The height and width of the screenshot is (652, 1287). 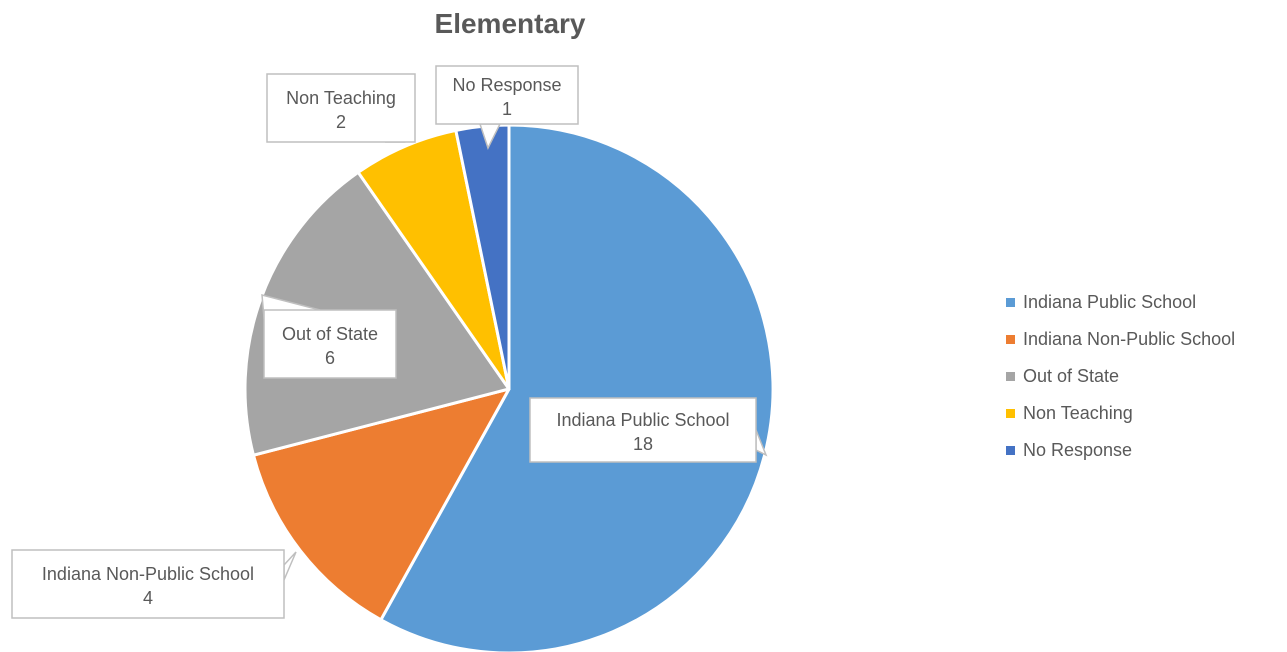 I want to click on data-label-indiana-public-school: Indiana Public School 18, so click(x=648, y=430).